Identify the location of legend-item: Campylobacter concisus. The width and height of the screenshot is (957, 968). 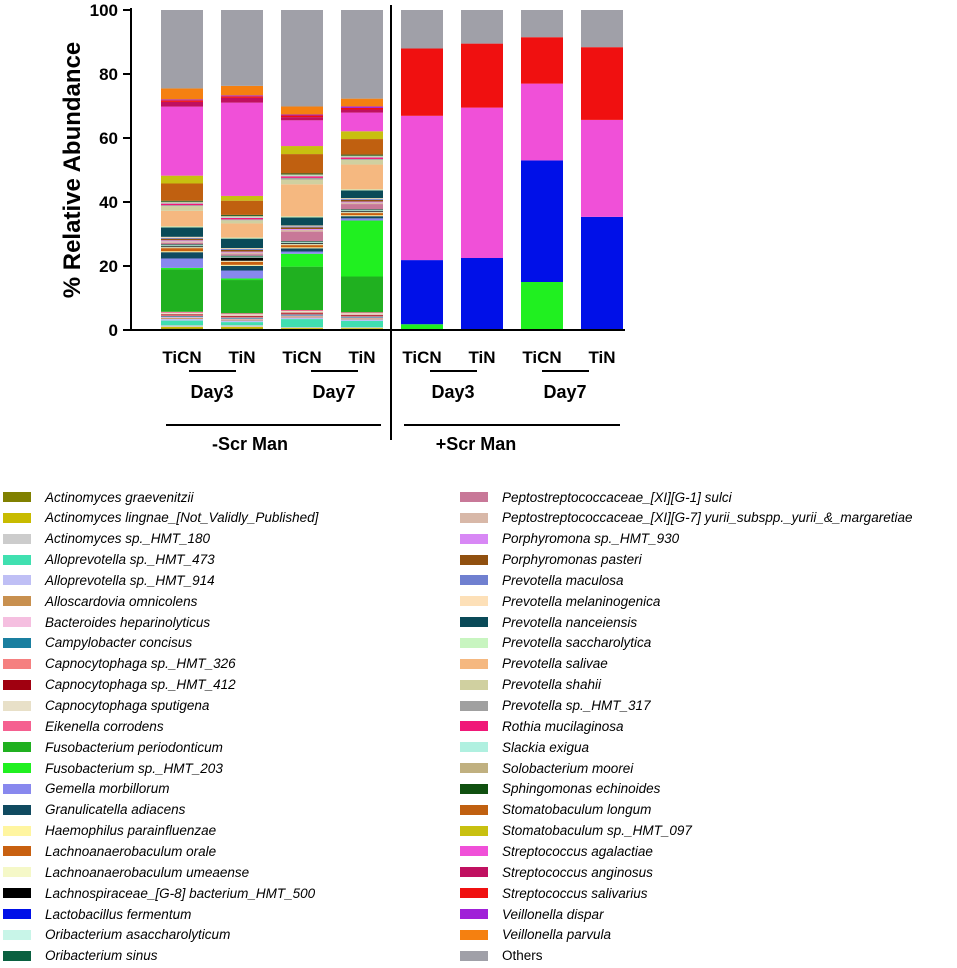
(97, 643).